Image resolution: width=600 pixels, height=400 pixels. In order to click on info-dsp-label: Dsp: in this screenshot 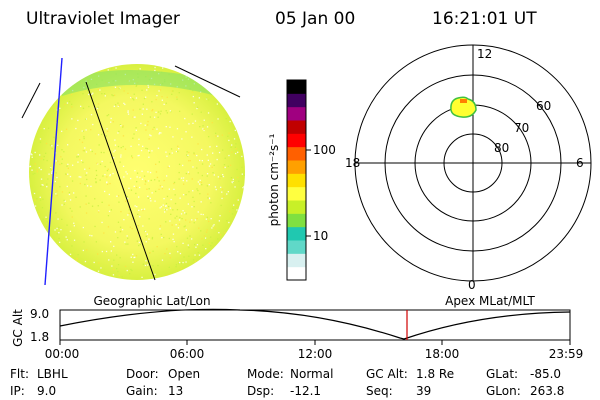, I will do `click(260, 391)`.